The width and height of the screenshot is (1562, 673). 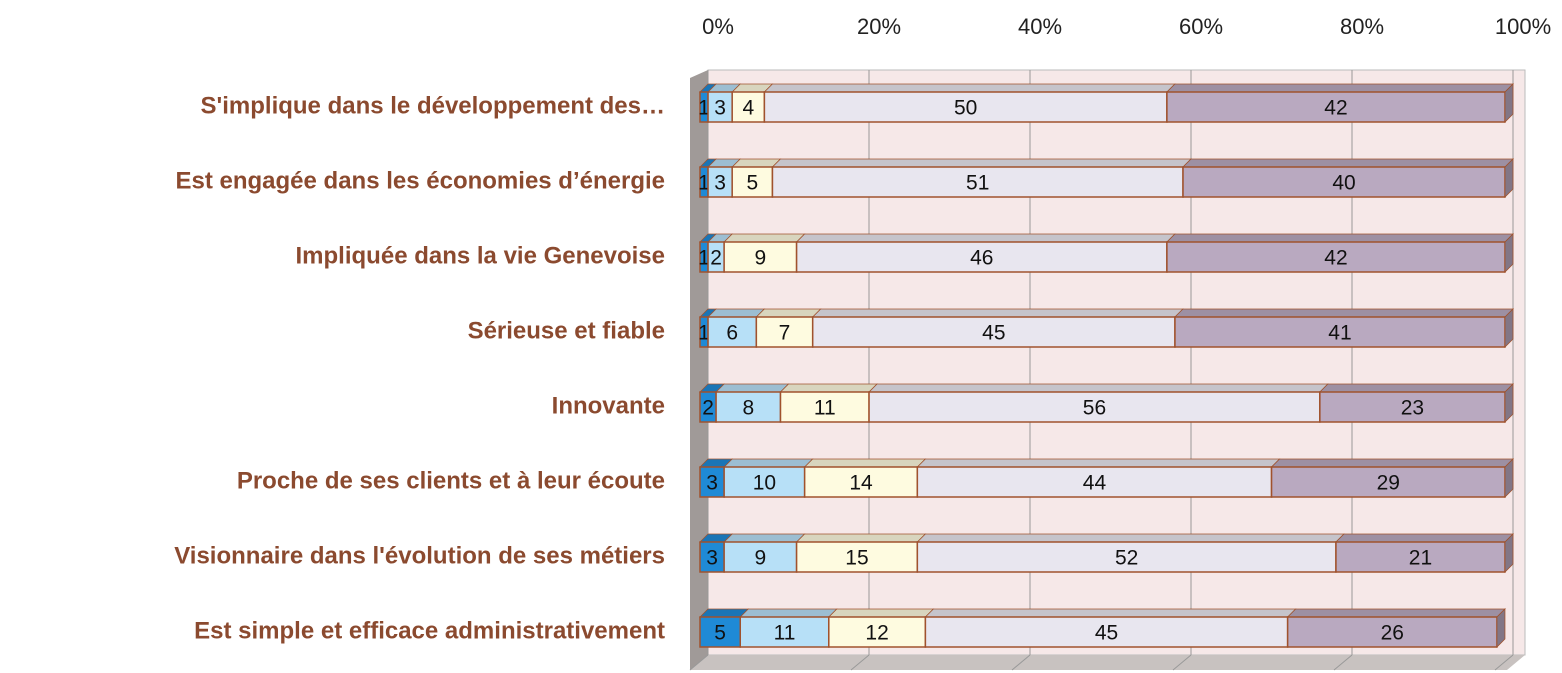 I want to click on value-label: 29, so click(x=1388, y=483).